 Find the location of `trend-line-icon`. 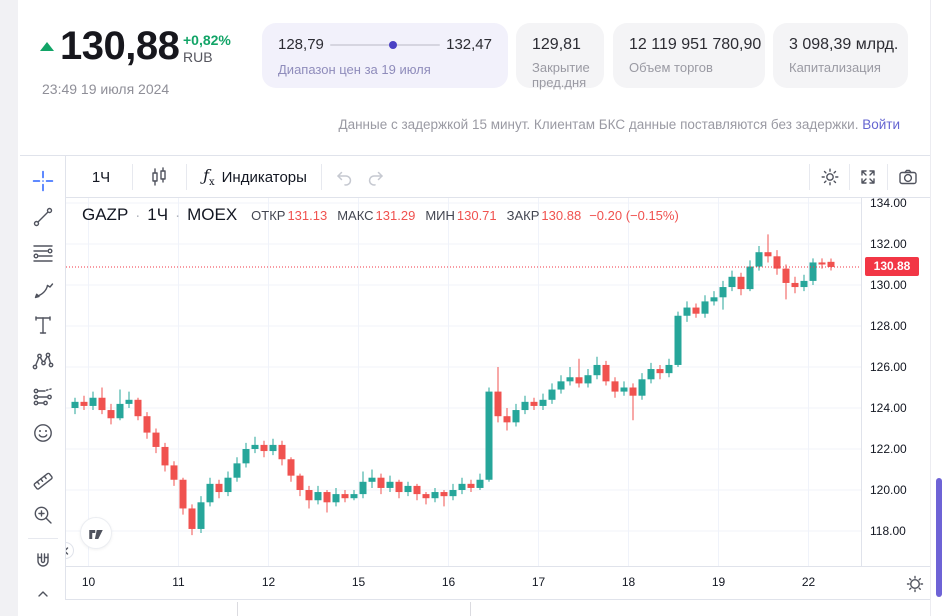

trend-line-icon is located at coordinates (43, 217).